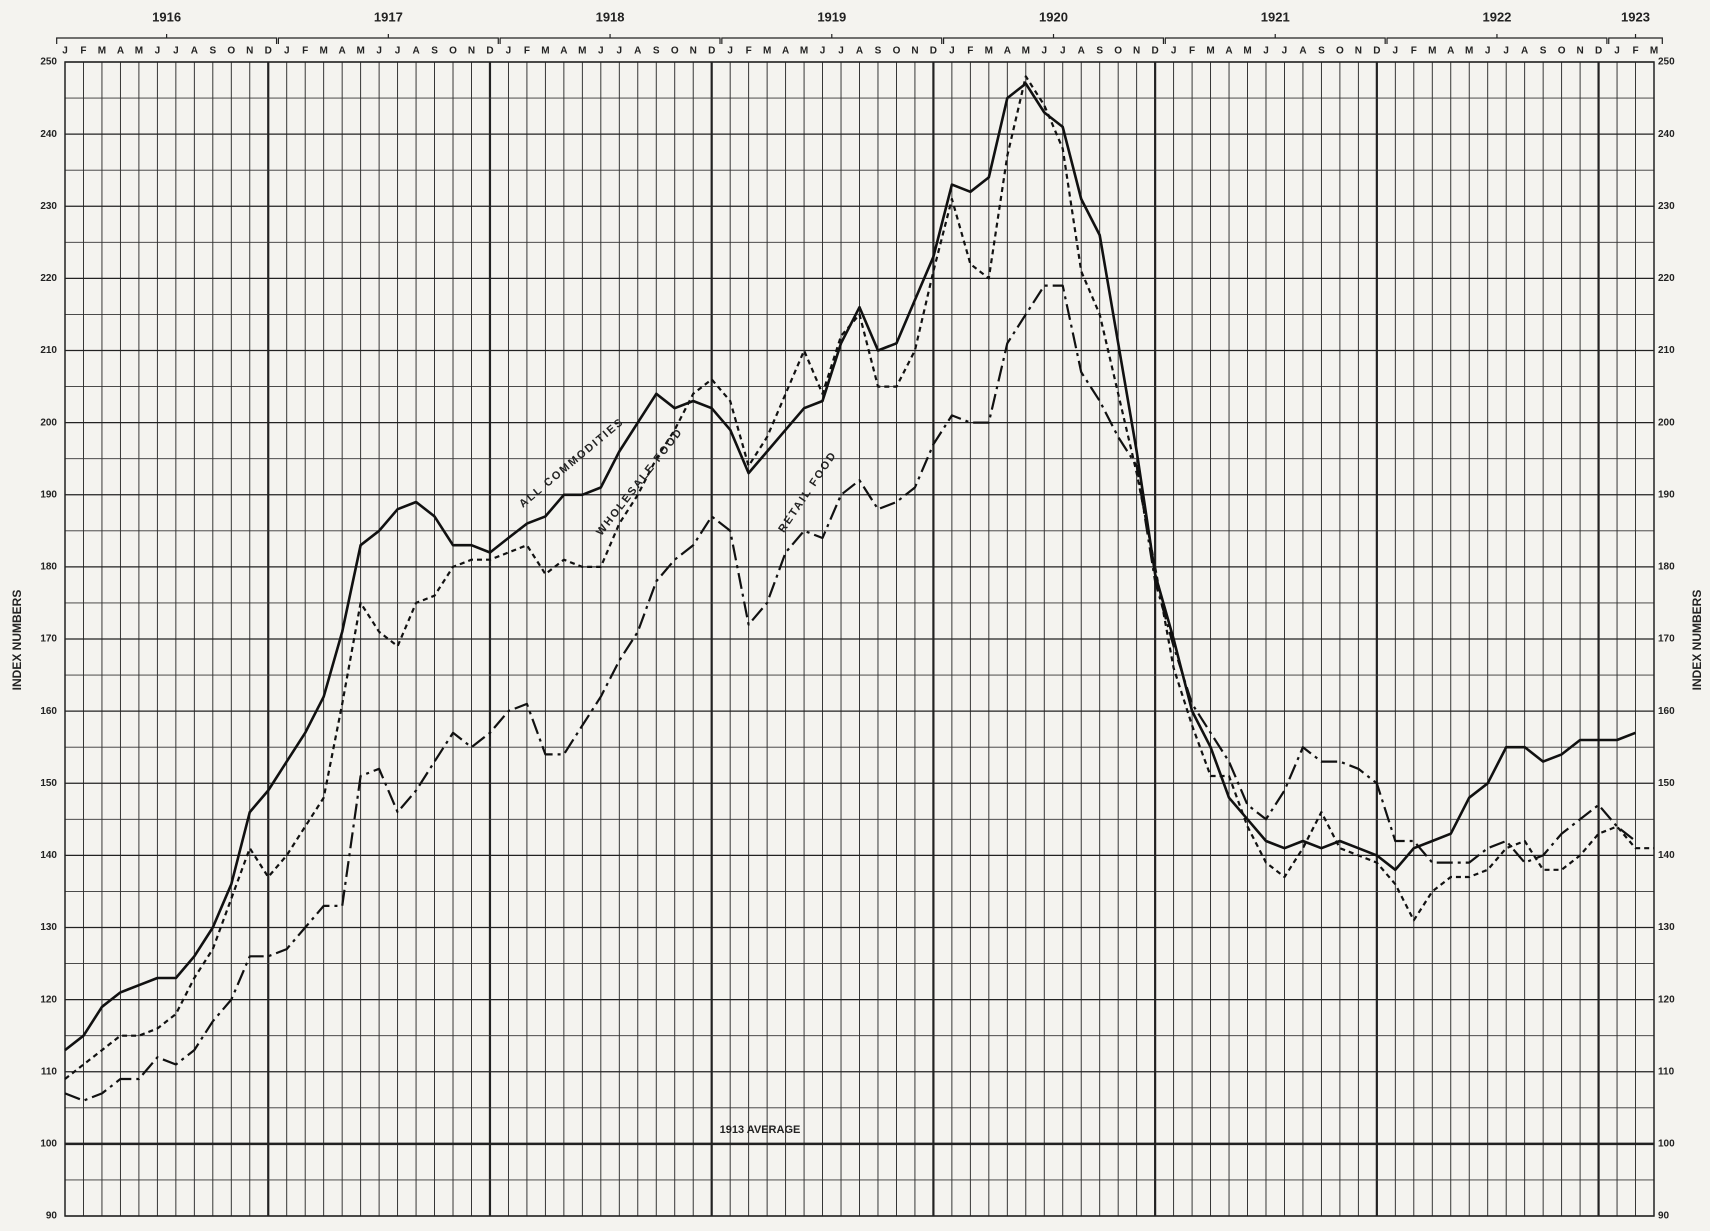  What do you see at coordinates (1666, 927) in the screenshot?
I see `y2-tick-label: 130` at bounding box center [1666, 927].